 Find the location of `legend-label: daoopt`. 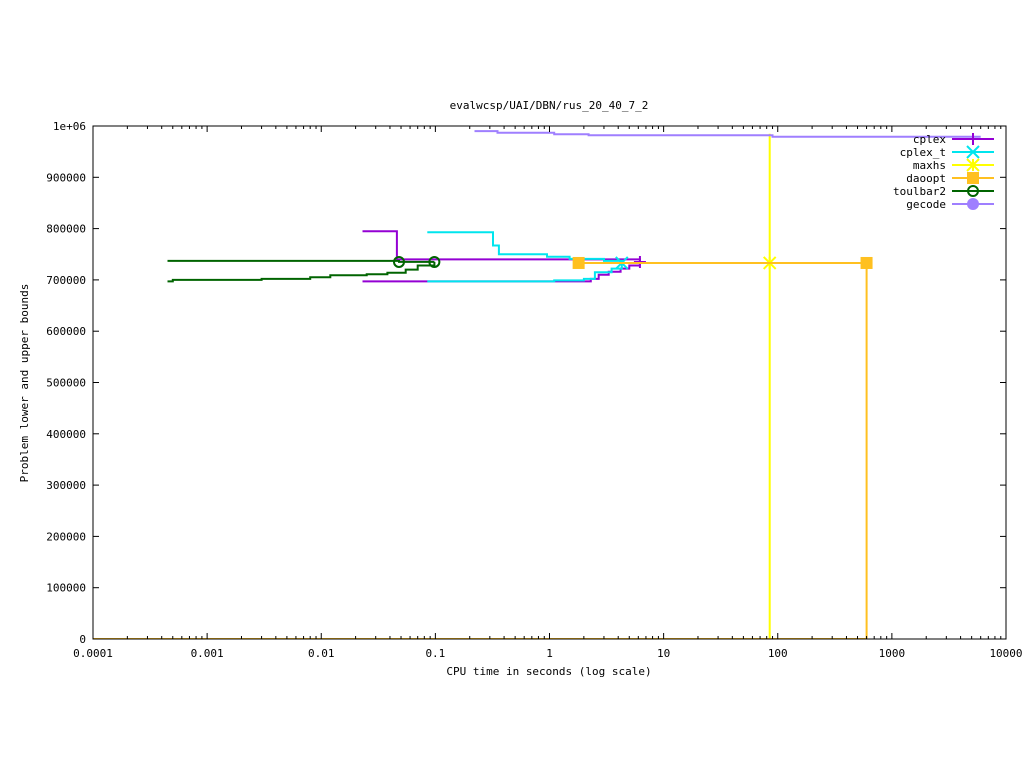

legend-label: daoopt is located at coordinates (926, 178).